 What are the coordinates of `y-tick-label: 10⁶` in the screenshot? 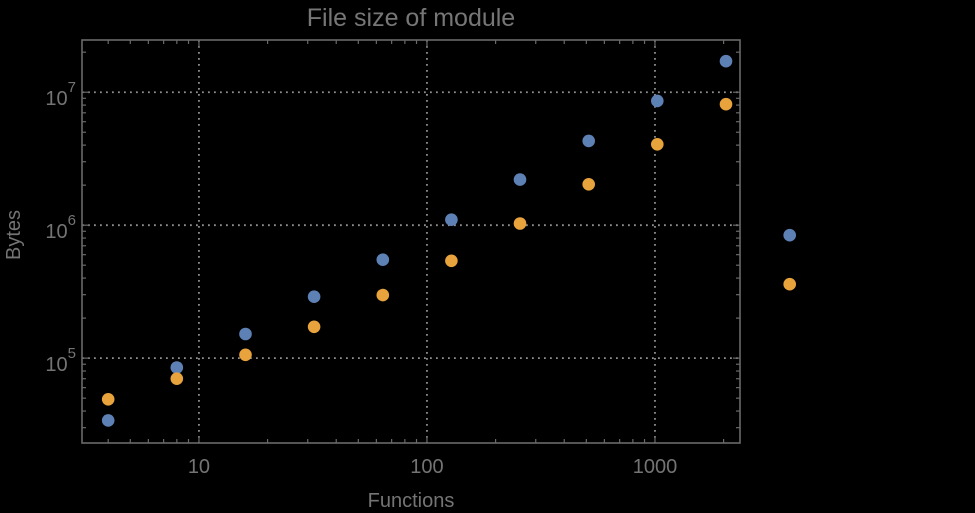 It's located at (60, 227).